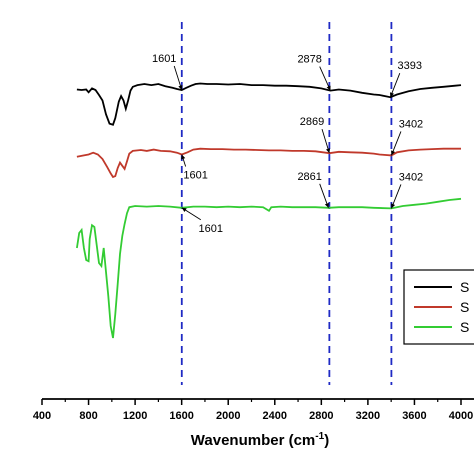 The width and height of the screenshot is (474, 474). I want to click on x-axis: 400 800 1200 1600 2000 2400 2800 3200 3600 4000, so click(253, 410).